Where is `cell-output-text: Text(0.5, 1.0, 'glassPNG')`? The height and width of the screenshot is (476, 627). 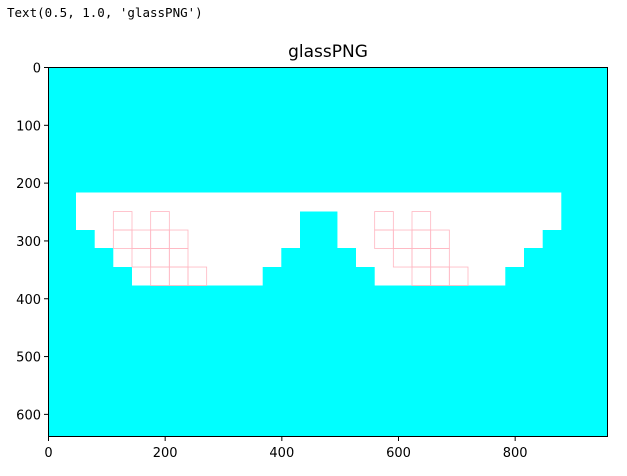
cell-output-text: Text(0.5, 1.0, 'glassPNG') is located at coordinates (105, 12).